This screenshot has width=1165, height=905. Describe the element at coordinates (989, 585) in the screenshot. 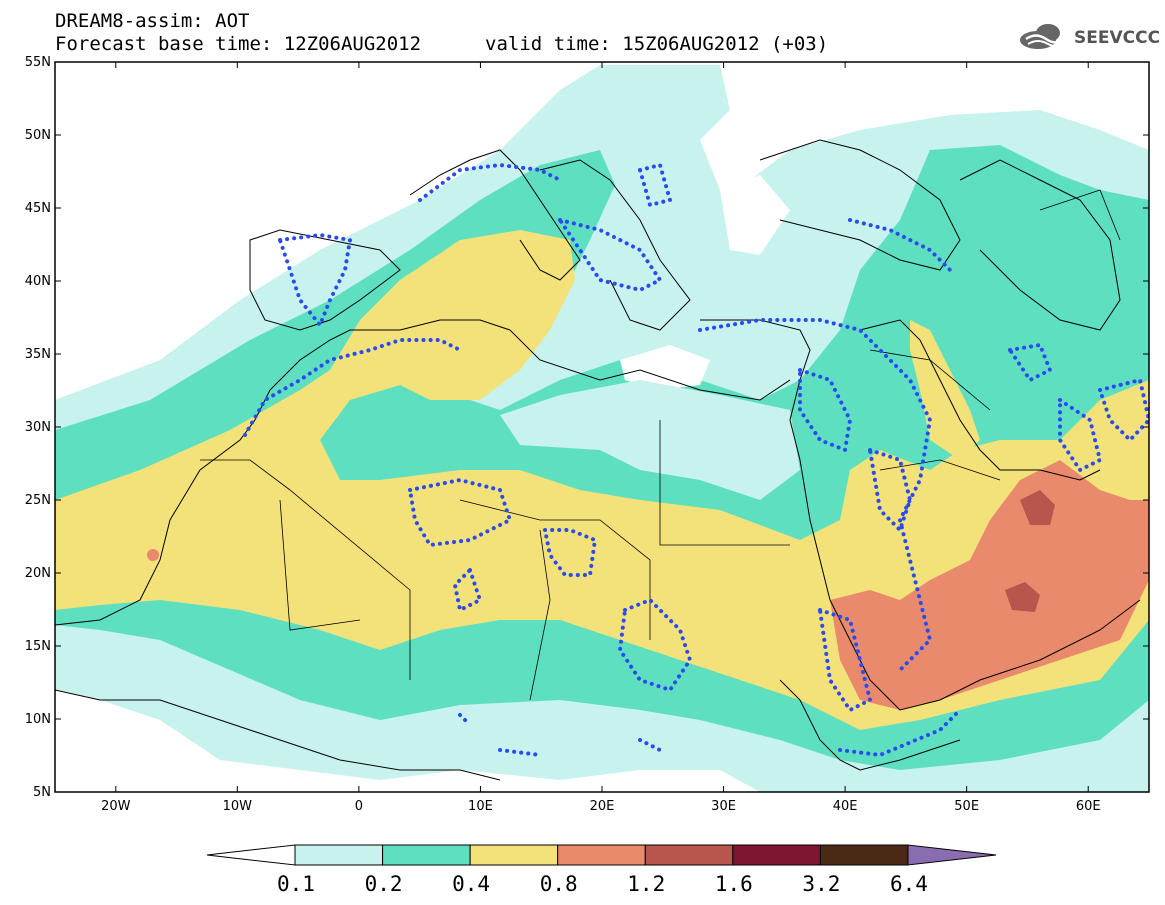

I see `aot-level-0.8` at that location.